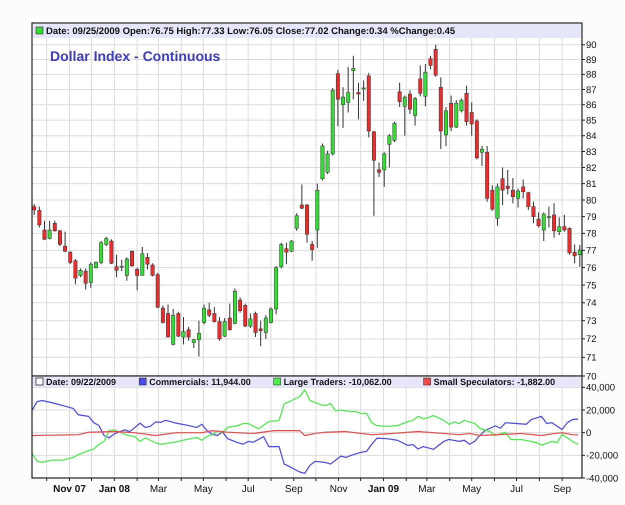 The height and width of the screenshot is (505, 625). I want to click on y-tick-label: 78, so click(591, 234).